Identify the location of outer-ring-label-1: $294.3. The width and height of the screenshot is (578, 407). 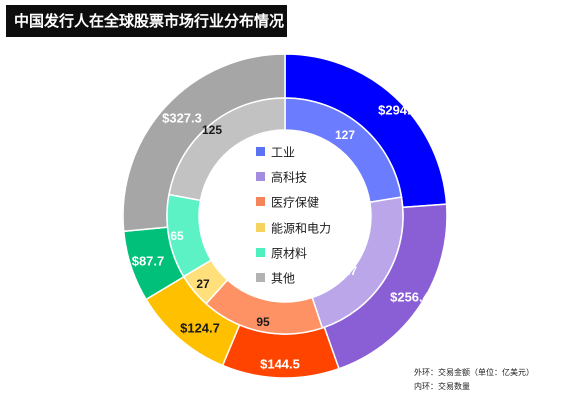
(398, 109).